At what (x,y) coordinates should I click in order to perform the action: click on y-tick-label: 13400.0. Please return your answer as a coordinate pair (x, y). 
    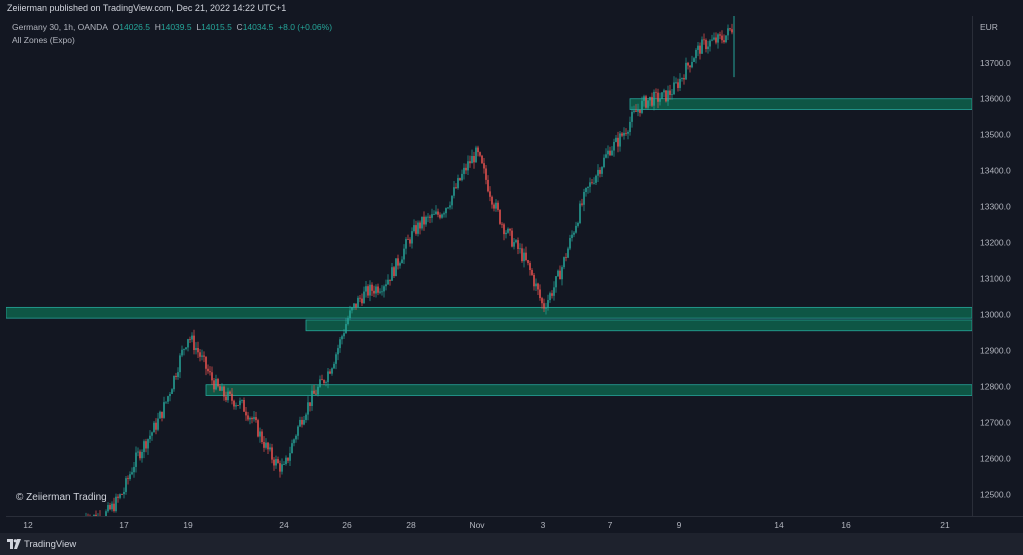
    Looking at the image, I should click on (995, 171).